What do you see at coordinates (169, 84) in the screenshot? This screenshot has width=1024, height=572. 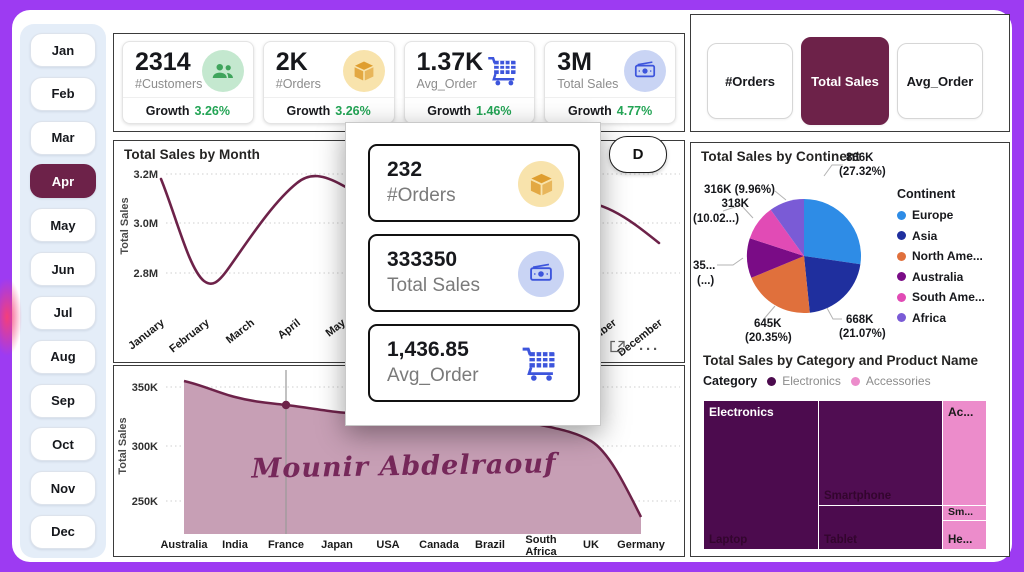 I see `kpi-label: #Customers` at bounding box center [169, 84].